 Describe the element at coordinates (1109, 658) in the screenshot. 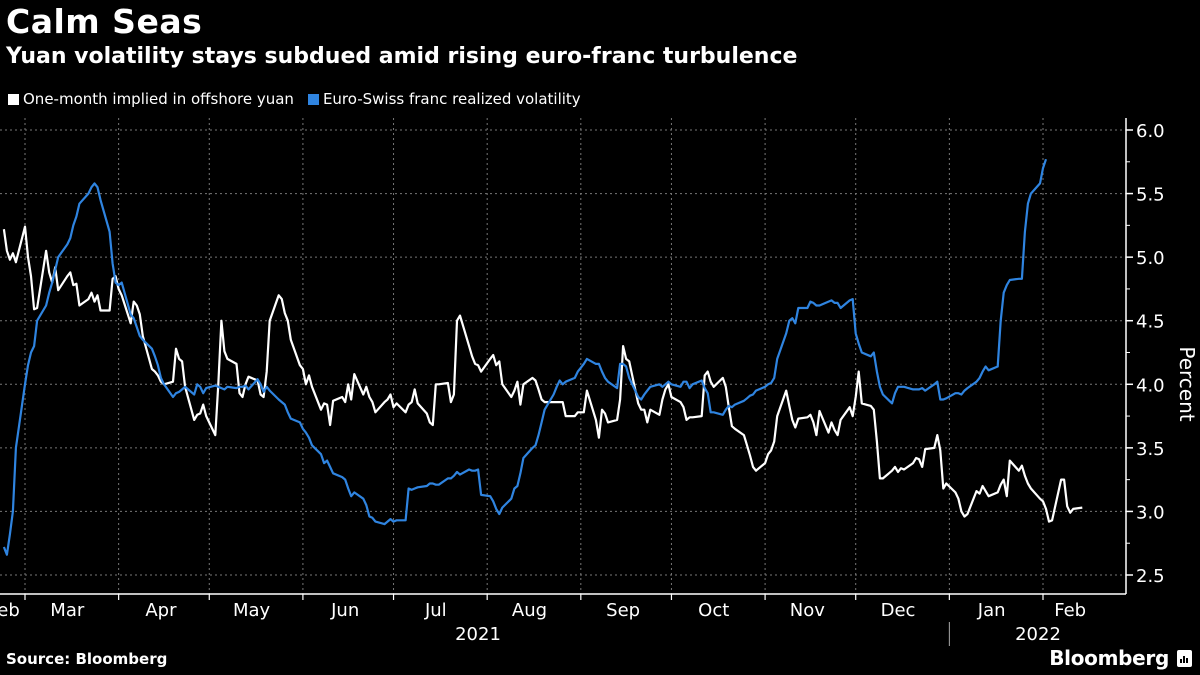

I see `brand-name: Bloomberg` at that location.